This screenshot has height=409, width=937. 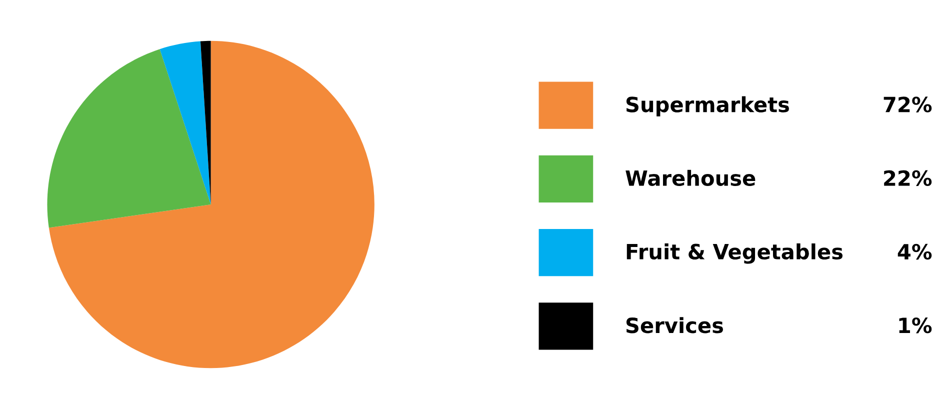 What do you see at coordinates (691, 178) in the screenshot?
I see `legend-label: Warehouse` at bounding box center [691, 178].